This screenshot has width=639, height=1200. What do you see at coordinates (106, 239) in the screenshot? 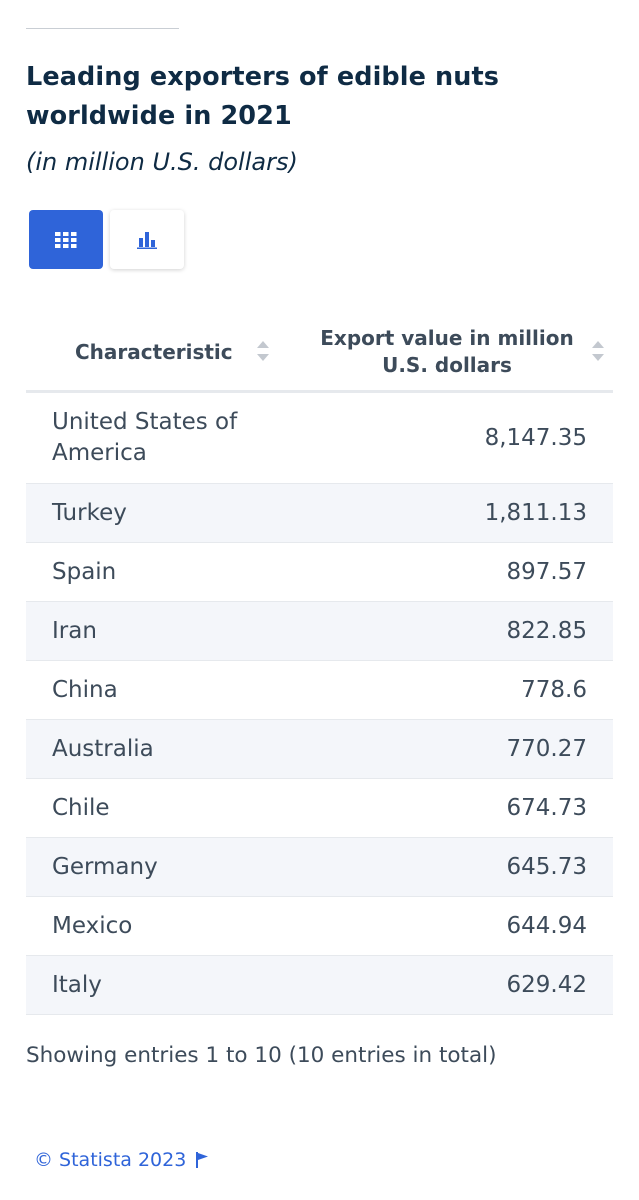
I see `view-toggle` at bounding box center [106, 239].